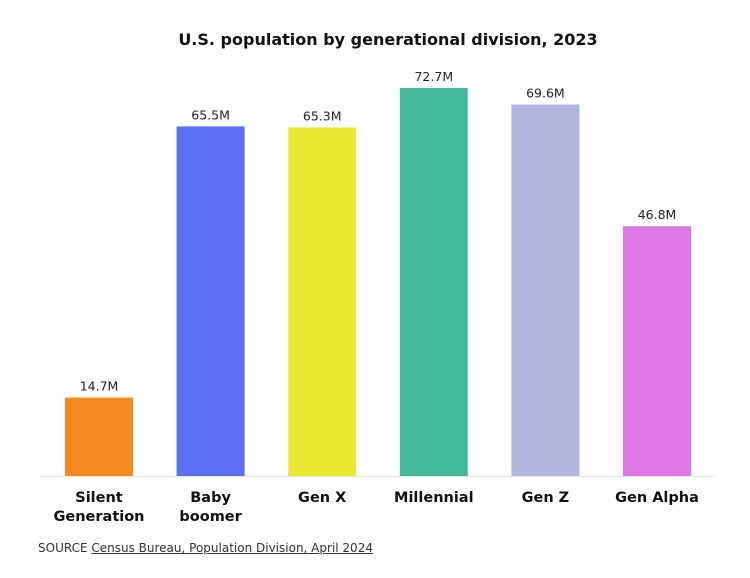  What do you see at coordinates (434, 498) in the screenshot?
I see `category-label-3: Millennial` at bounding box center [434, 498].